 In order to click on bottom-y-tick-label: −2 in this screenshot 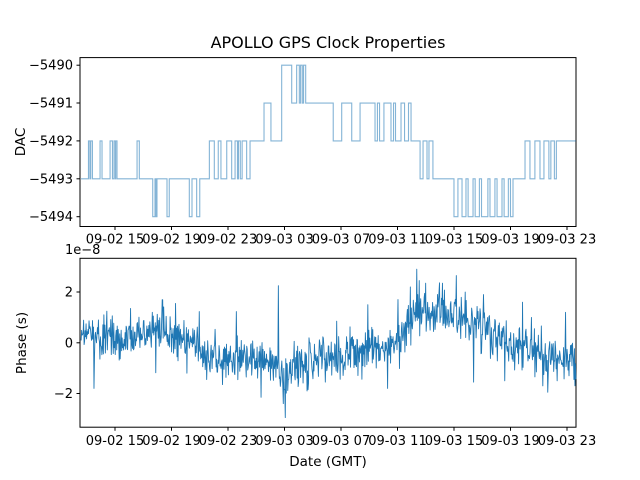, I will do `click(63, 394)`.